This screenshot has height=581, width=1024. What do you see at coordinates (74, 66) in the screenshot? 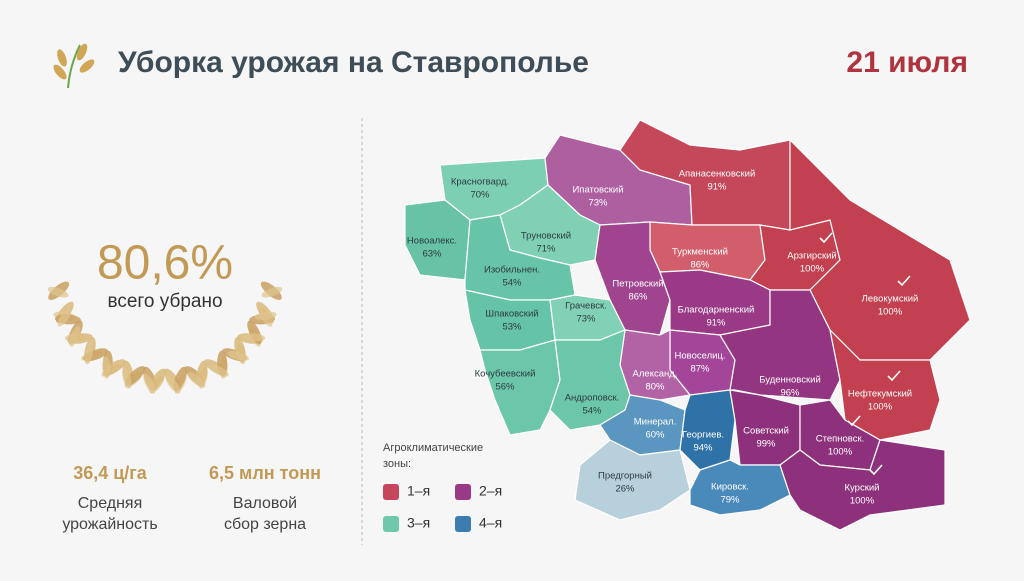
I see `wheat-icon` at bounding box center [74, 66].